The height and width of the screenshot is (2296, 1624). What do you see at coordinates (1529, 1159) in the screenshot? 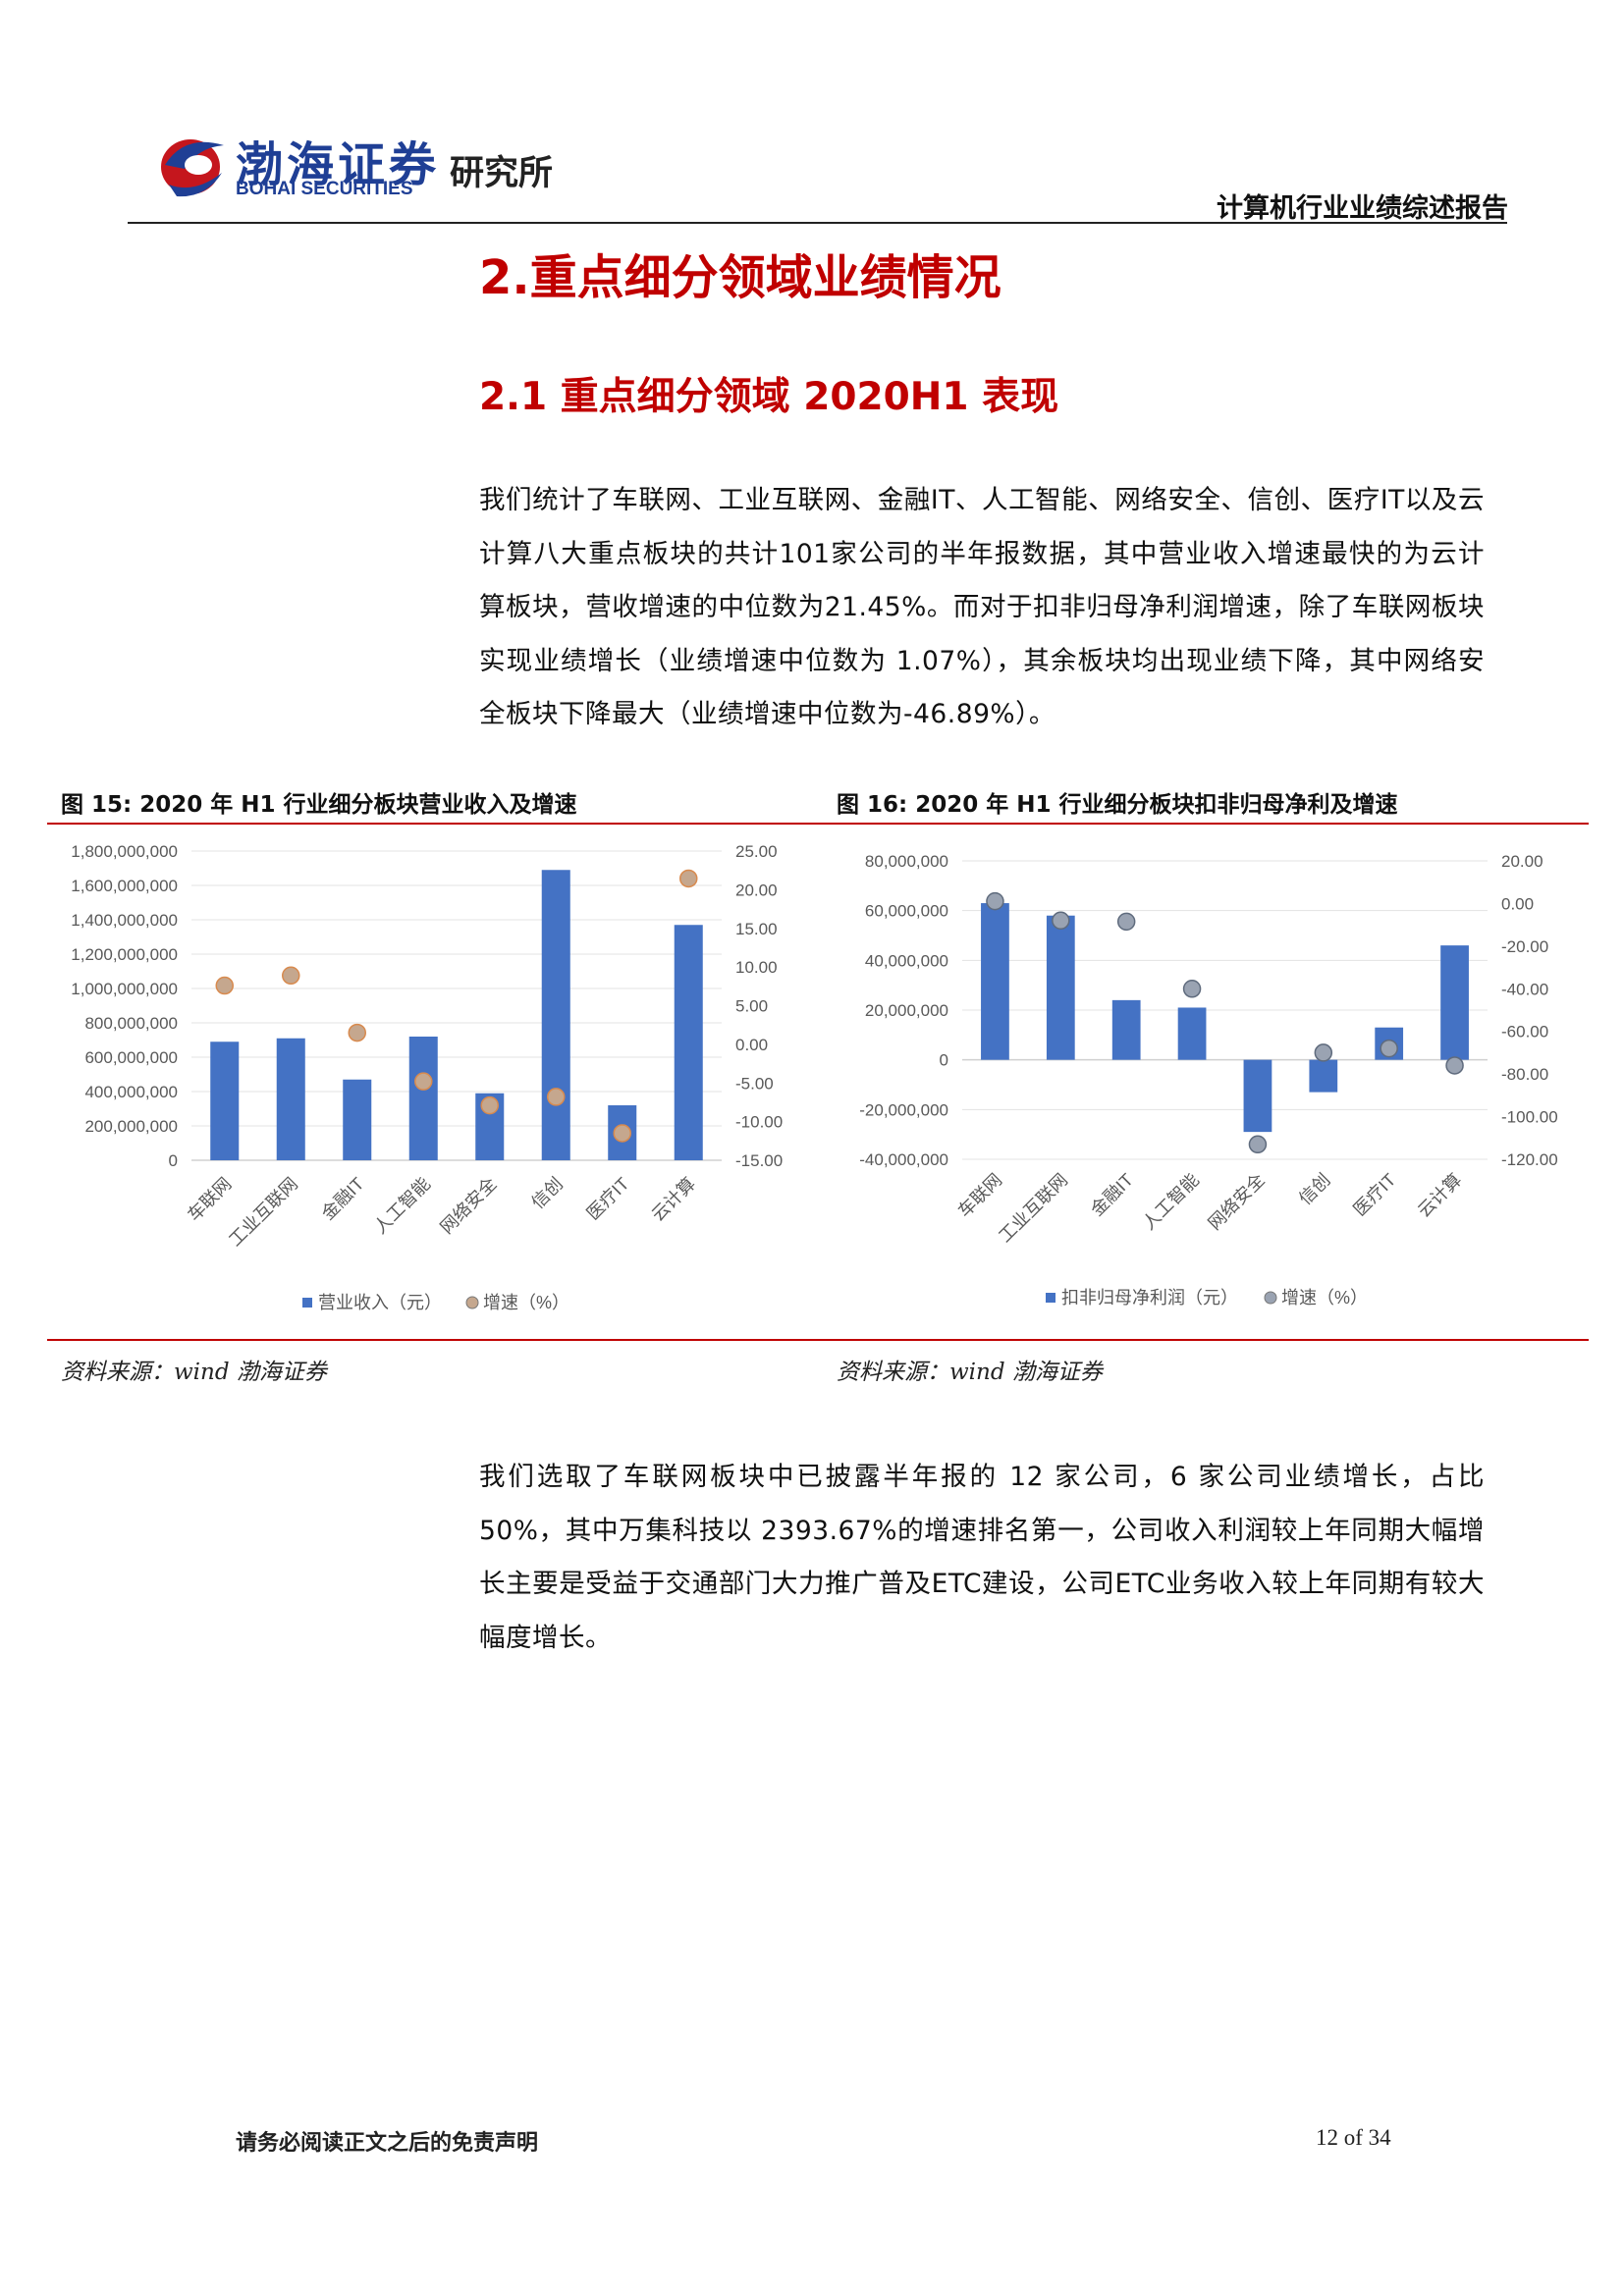
I see `y-right-tick-label: -120.00` at bounding box center [1529, 1159].